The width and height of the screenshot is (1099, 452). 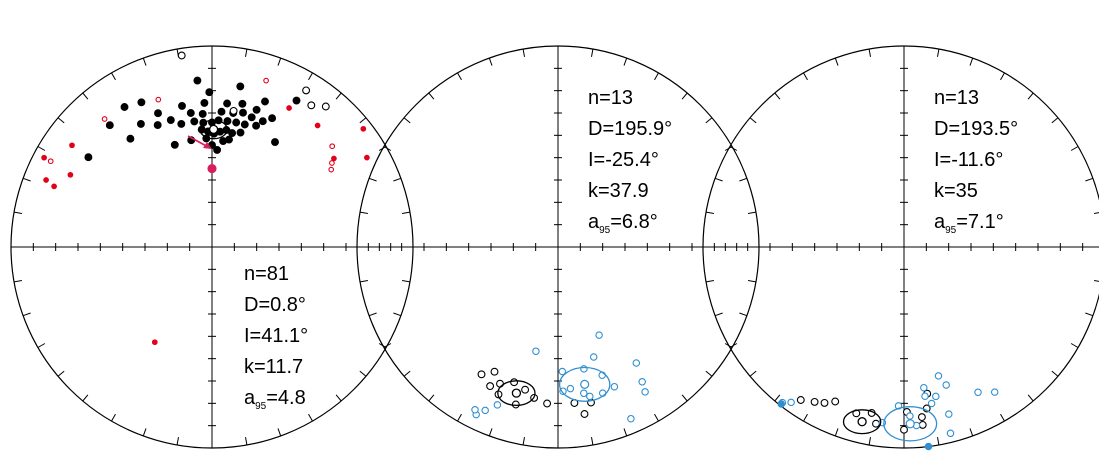 I want to click on stats-line: k=35, so click(x=956, y=191).